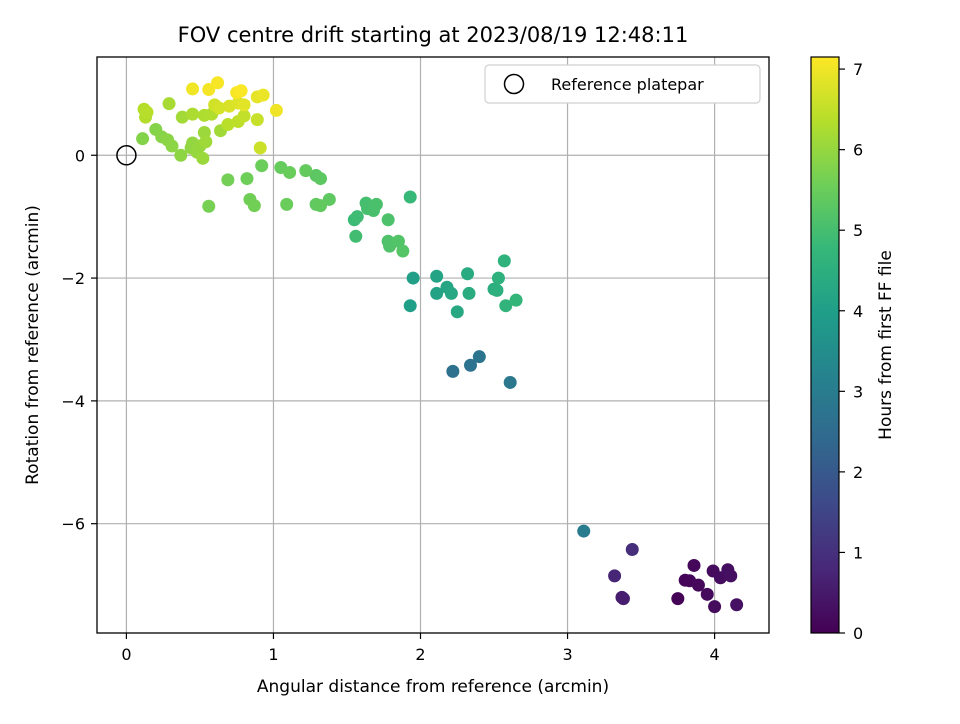 This screenshot has height=724, width=960. Describe the element at coordinates (126, 155) in the screenshot. I see `reference-platepar-marker` at that location.